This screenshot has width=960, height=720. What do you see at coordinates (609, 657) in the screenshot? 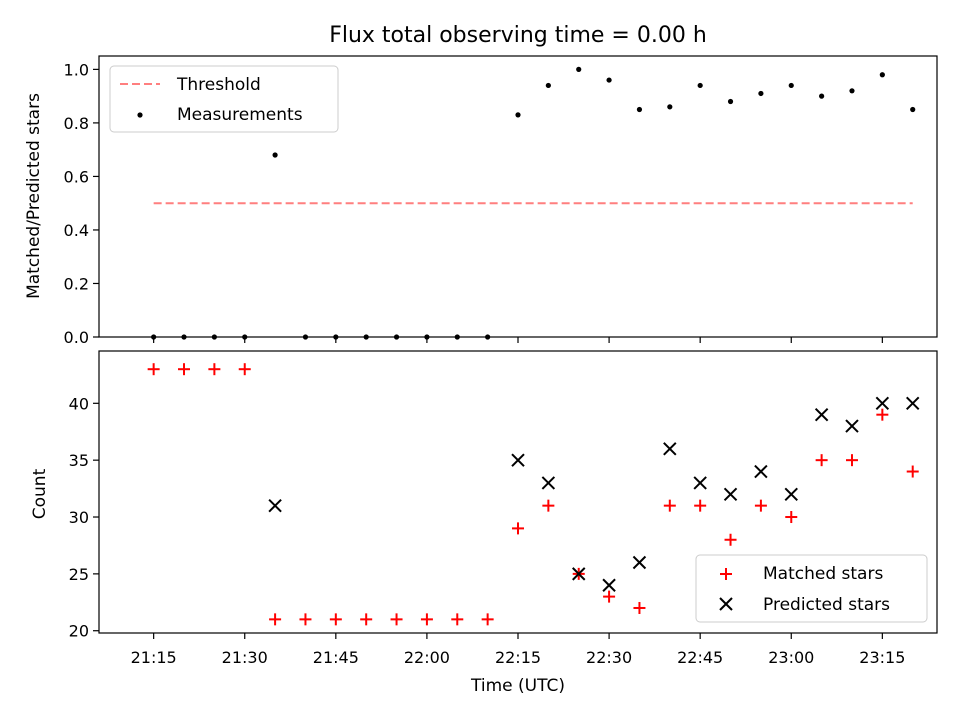
I see `x-tick-label: 22:30` at bounding box center [609, 657].